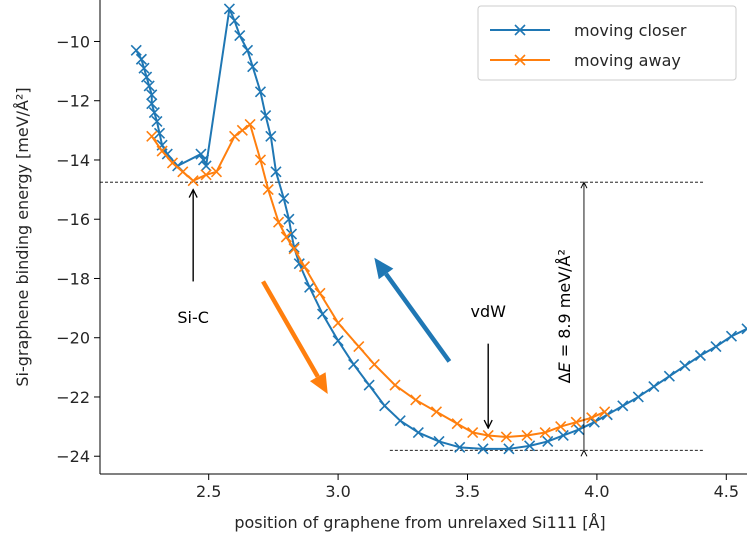  Describe the element at coordinates (73, 160) in the screenshot. I see `y-tick-label: −14` at that location.